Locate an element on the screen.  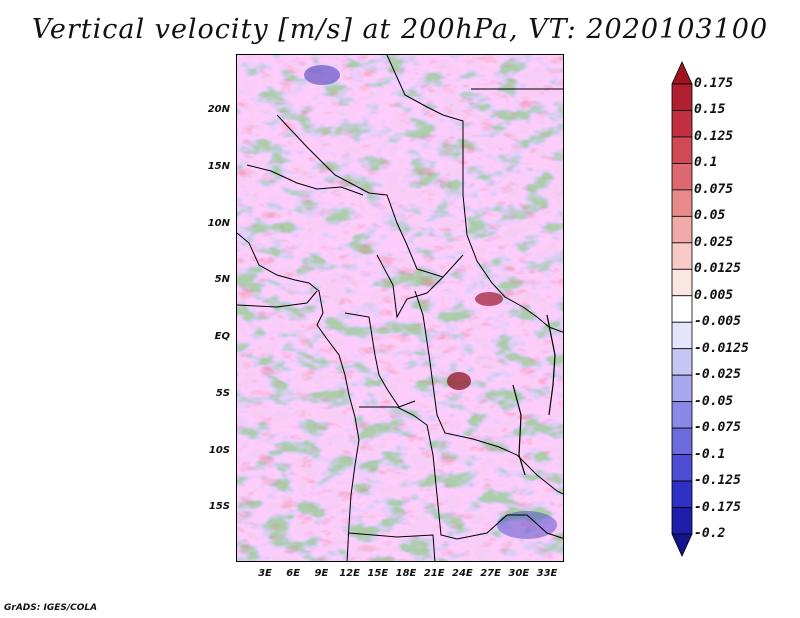
colorbar-tick-label: -0.175 is located at coordinates (717, 507).